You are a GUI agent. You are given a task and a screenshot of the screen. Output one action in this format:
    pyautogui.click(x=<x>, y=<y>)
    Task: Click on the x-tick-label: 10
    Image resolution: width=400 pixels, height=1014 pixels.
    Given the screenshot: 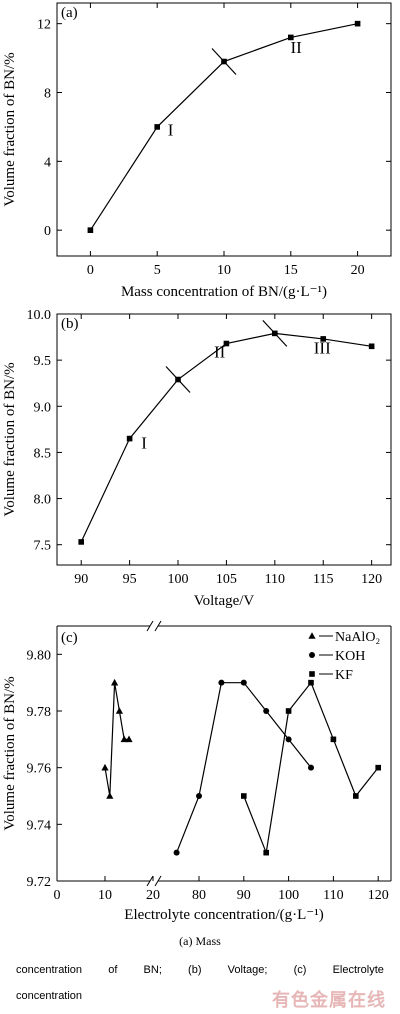 What is the action you would take?
    pyautogui.click(x=105, y=895)
    